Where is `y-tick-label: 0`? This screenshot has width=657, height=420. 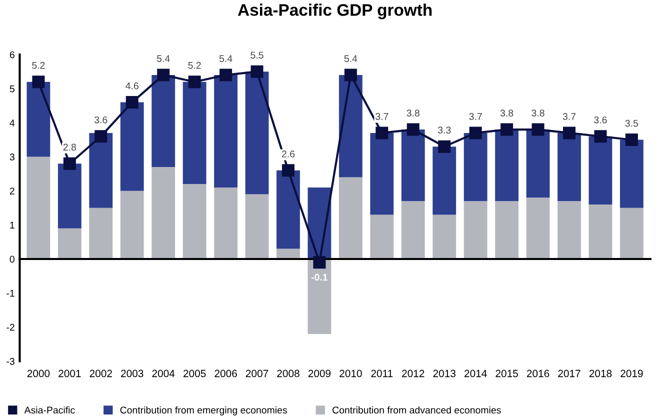
y-tick-label: 0 is located at coordinates (12, 259).